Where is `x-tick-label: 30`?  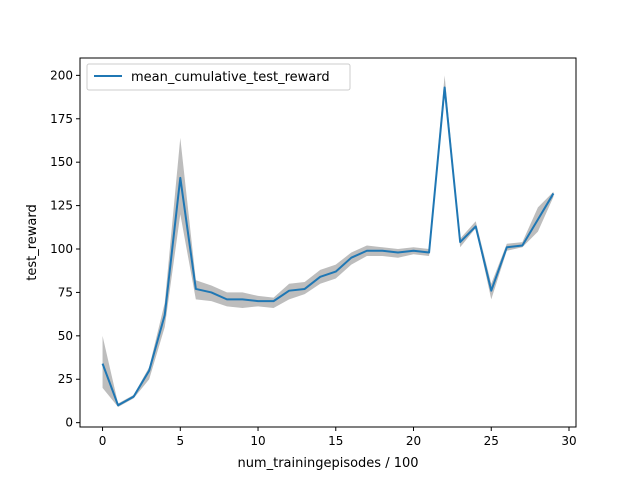 x-tick-label: 30 is located at coordinates (568, 441).